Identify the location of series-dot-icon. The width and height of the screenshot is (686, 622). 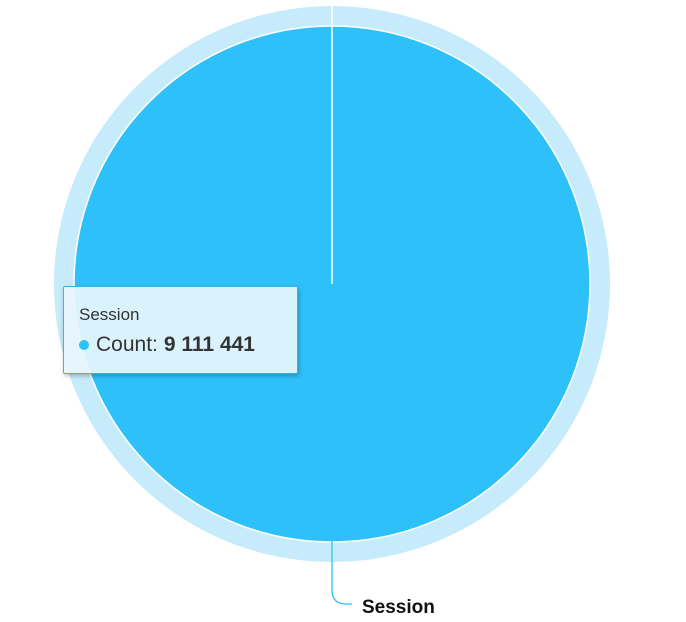
(84, 345).